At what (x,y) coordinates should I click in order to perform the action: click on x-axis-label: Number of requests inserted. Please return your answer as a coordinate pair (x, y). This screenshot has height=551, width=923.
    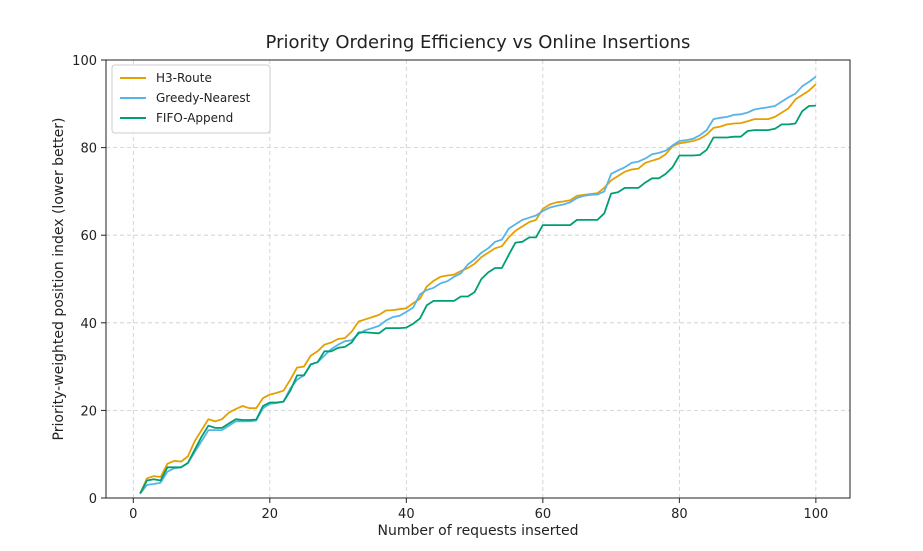
    Looking at the image, I should click on (477, 531).